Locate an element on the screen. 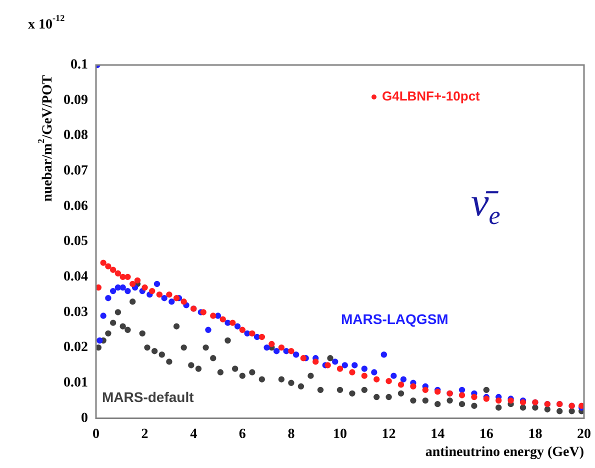  x-axis-title: antineutrino energy (GeV) is located at coordinates (504, 452).